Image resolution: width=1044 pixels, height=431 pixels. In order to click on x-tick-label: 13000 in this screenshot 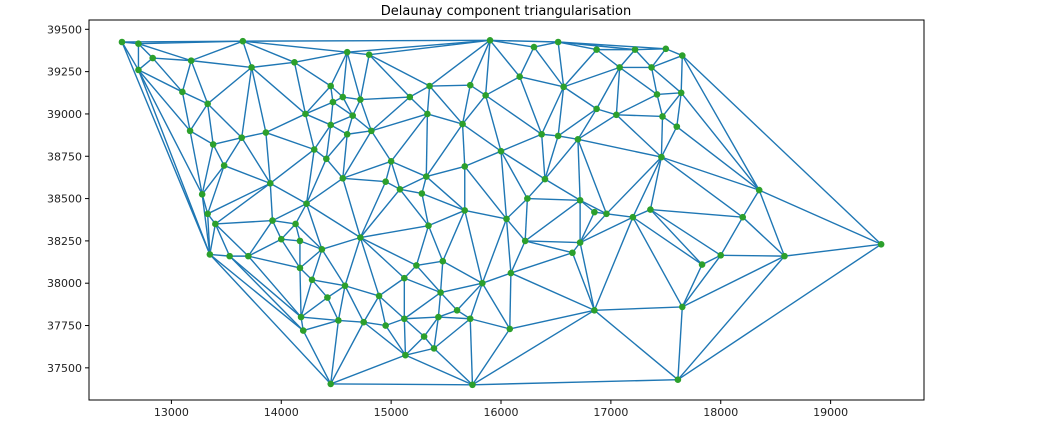, I will do `click(171, 412)`.